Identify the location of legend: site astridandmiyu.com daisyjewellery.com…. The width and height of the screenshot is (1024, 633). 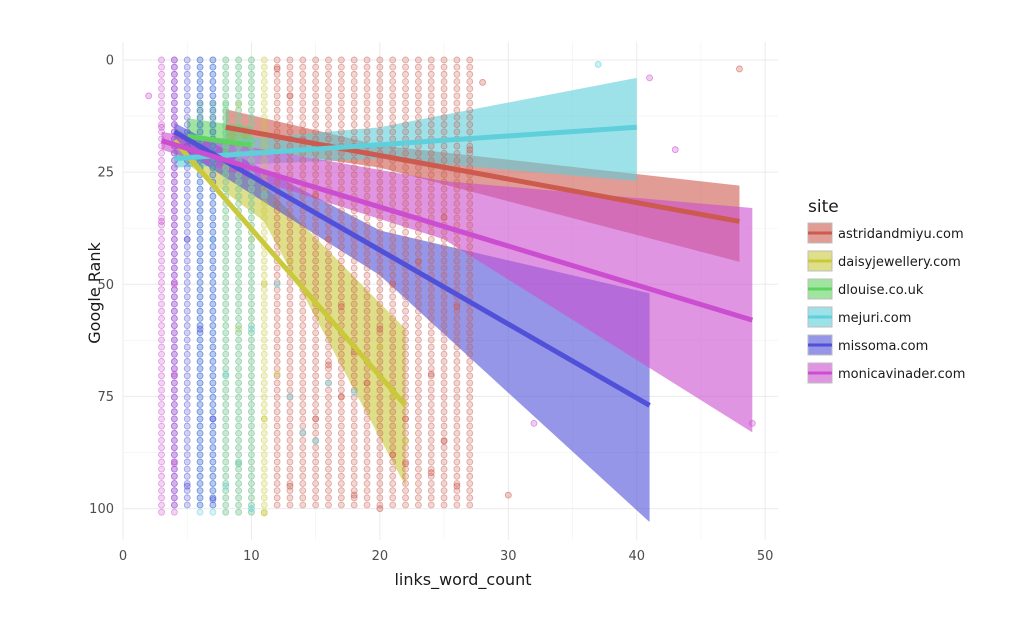
(886, 290).